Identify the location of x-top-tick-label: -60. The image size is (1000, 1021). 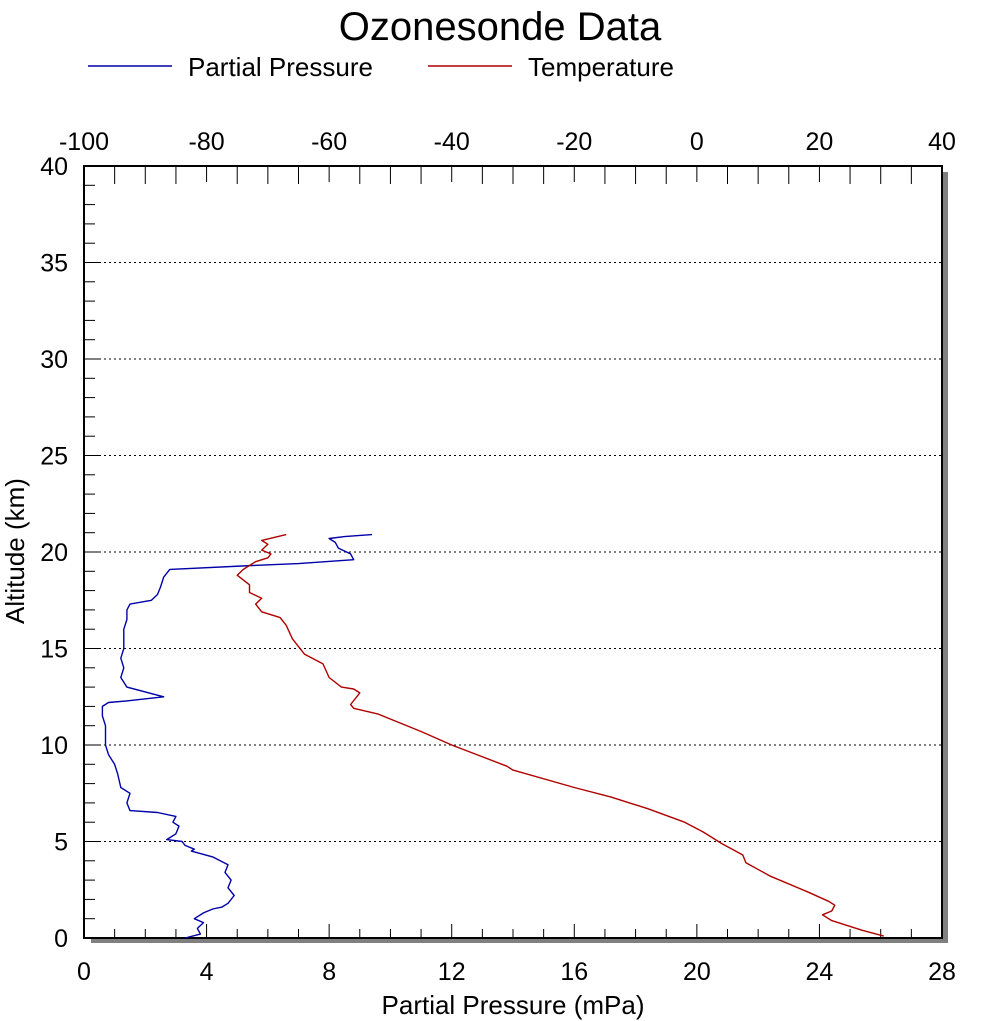
(329, 142).